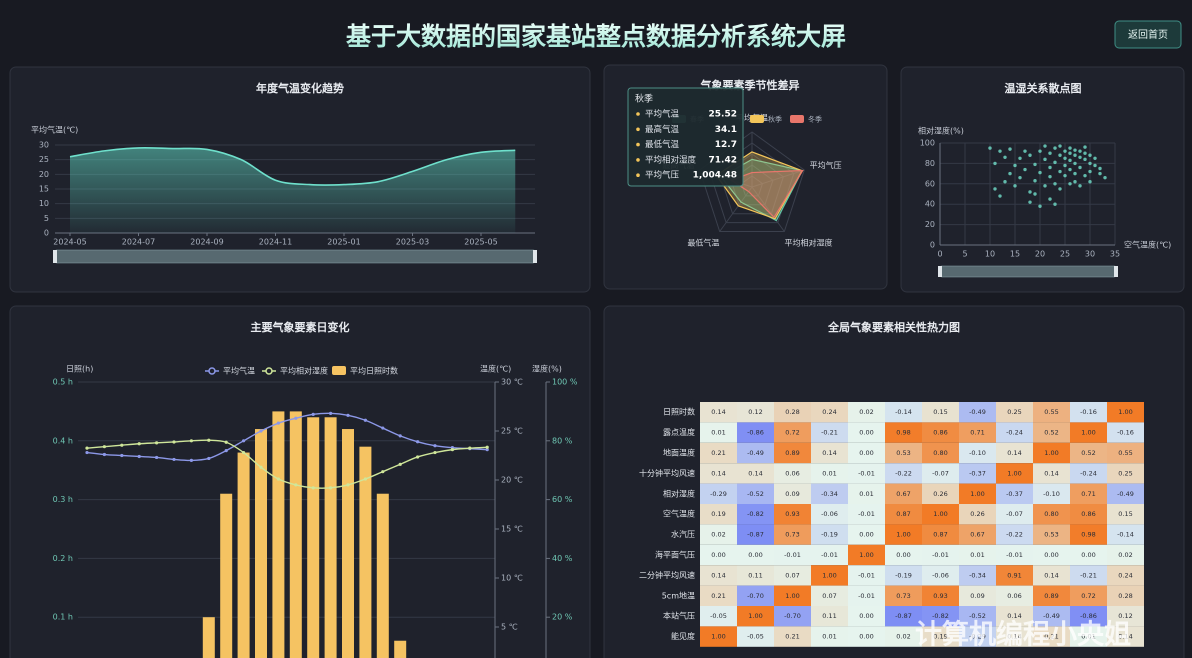  Describe the element at coordinates (54, 130) in the screenshot. I see `y-axis-label: 平均气温(℃)` at that location.